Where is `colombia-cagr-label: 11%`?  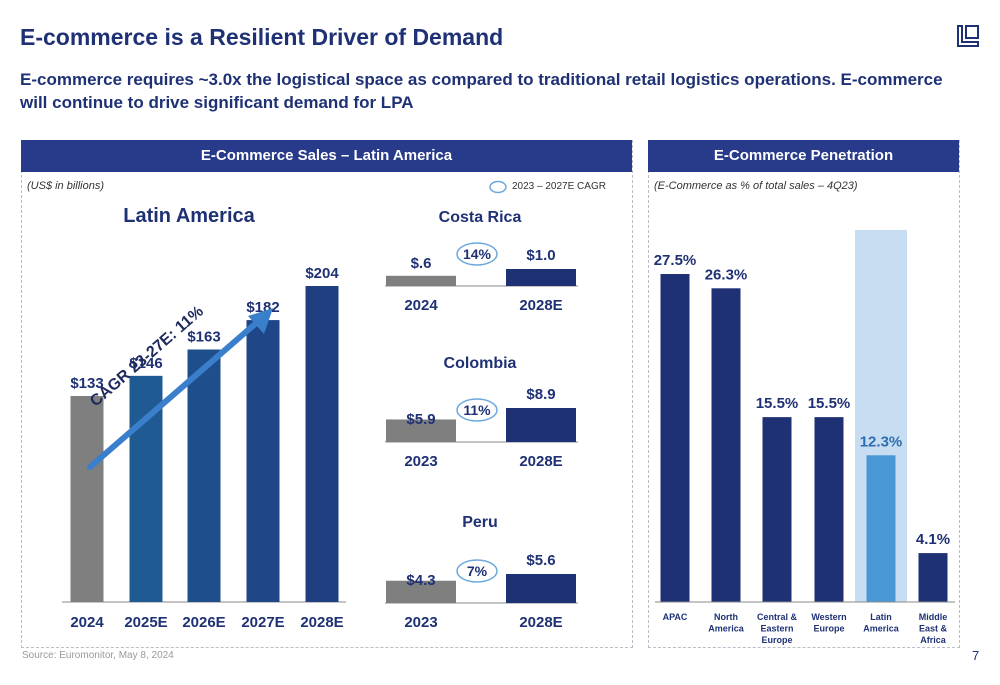
colombia-cagr-label: 11% is located at coordinates (477, 410).